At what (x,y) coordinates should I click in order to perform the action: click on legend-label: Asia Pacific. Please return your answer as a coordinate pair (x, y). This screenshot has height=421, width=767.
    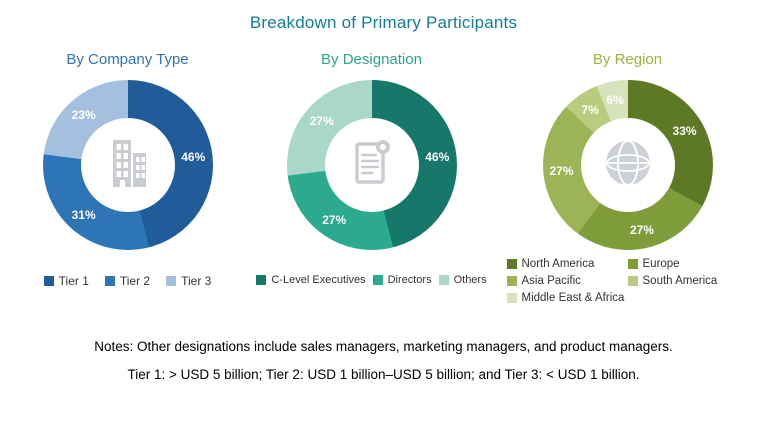
    Looking at the image, I should click on (551, 281).